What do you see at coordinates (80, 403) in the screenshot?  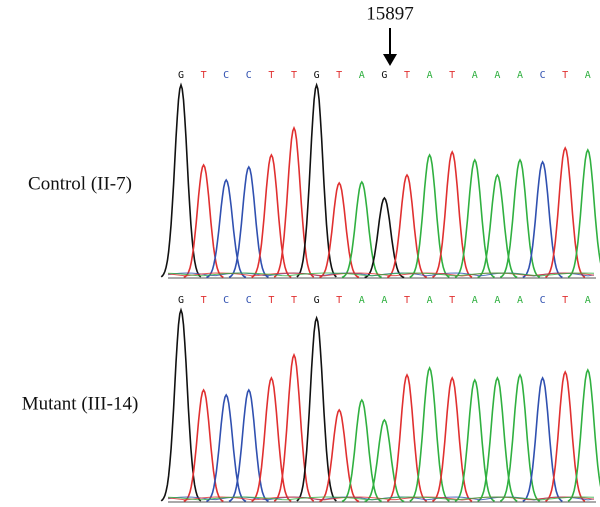 I see `panel-label: Mutant (III-14)` at bounding box center [80, 403].